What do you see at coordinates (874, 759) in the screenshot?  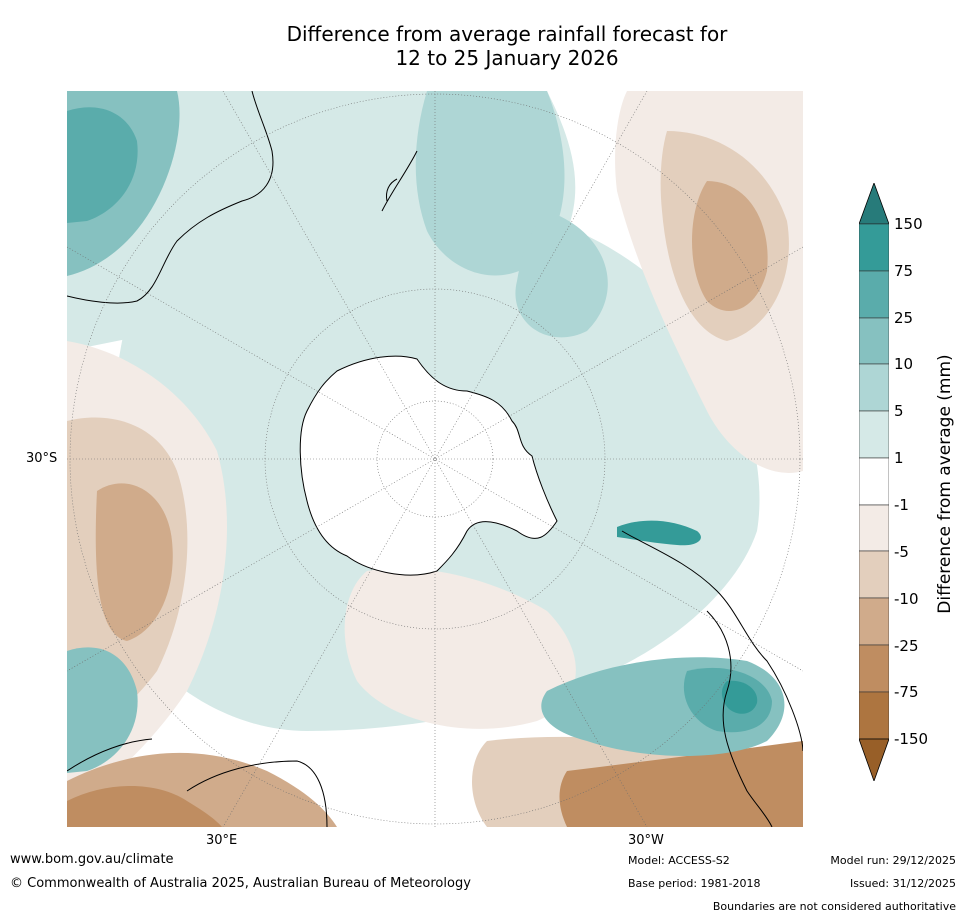 I see `colorbar-extend-bottom` at bounding box center [874, 759].